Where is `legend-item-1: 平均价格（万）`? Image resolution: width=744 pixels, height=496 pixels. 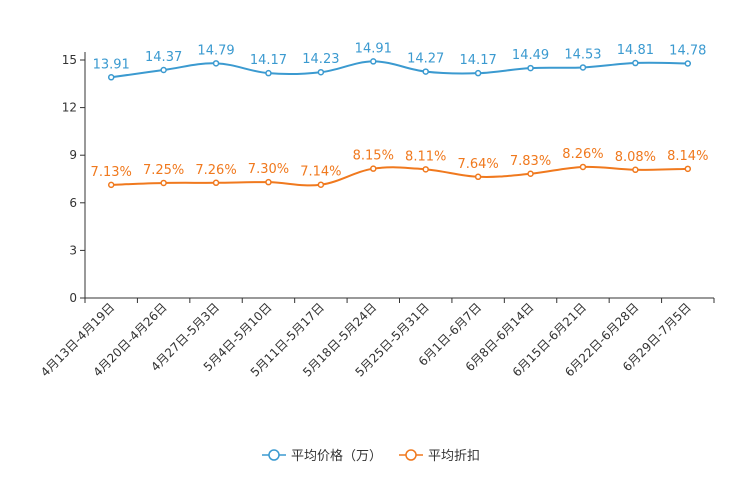 legend-item-1: 平均价格（万） is located at coordinates (322, 456).